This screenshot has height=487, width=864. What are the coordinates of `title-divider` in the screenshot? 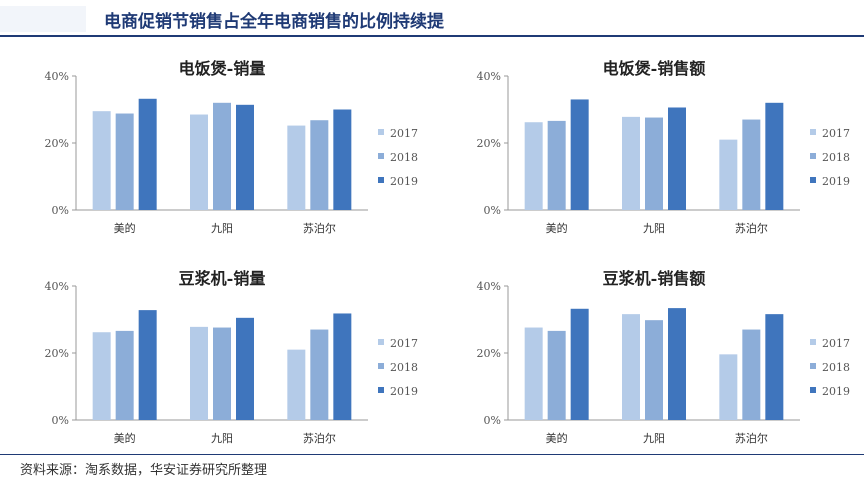 It's located at (432, 36).